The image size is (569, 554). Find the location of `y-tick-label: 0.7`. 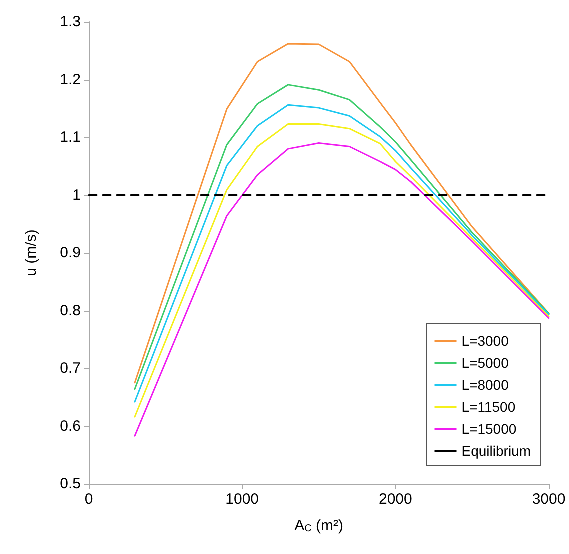

y-tick-label: 0.7 is located at coordinates (70, 368).